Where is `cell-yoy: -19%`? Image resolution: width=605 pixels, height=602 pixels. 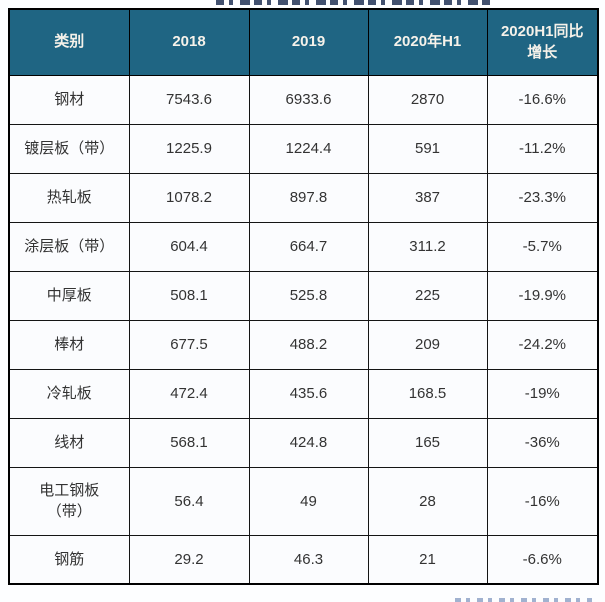
cell-yoy: -19% is located at coordinates (542, 393).